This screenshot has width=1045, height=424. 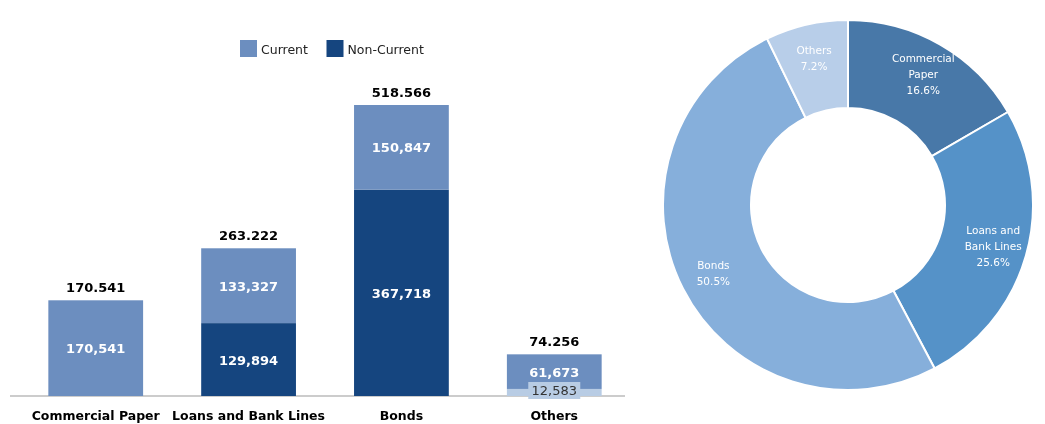 What do you see at coordinates (993, 238) in the screenshot?
I see `slice-label: Loans and Bank Lines` at bounding box center [993, 238].